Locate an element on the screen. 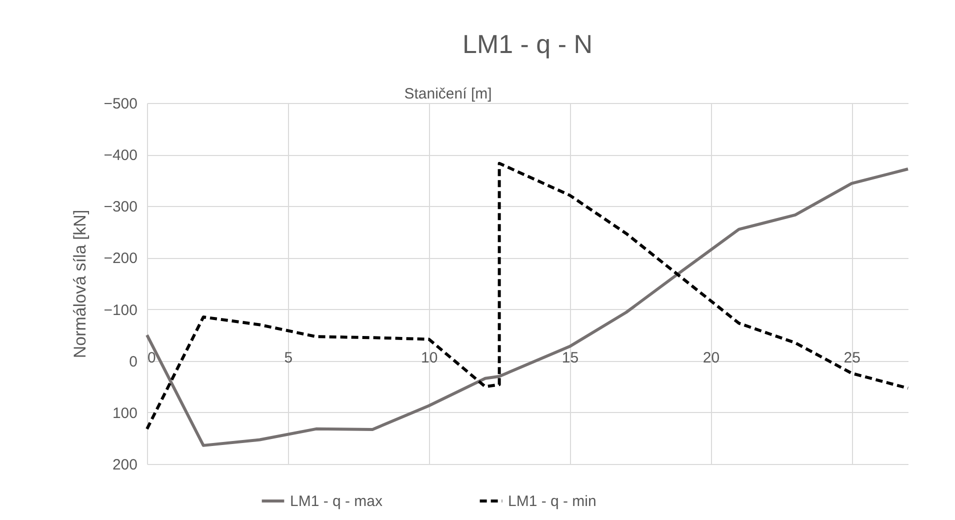 The width and height of the screenshot is (955, 520). y-tick-label: 100 is located at coordinates (125, 413).